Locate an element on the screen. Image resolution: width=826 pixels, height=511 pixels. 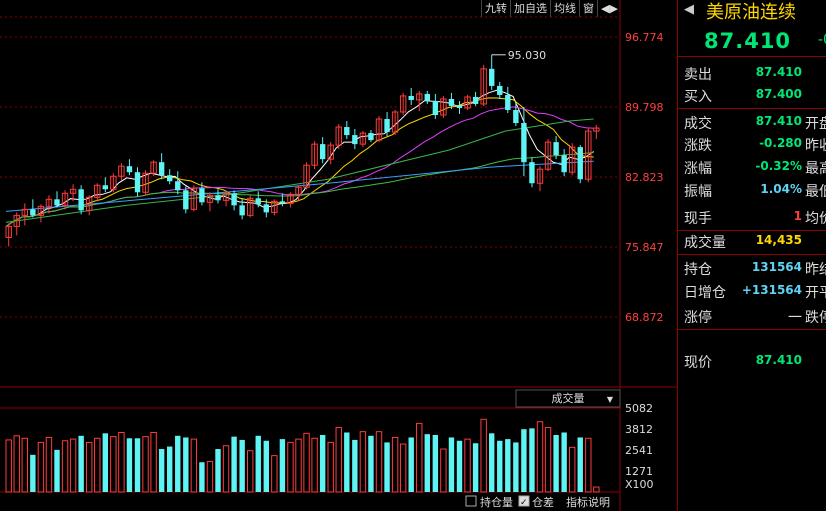
add-favorite-button: 加自选 is located at coordinates (530, 8).